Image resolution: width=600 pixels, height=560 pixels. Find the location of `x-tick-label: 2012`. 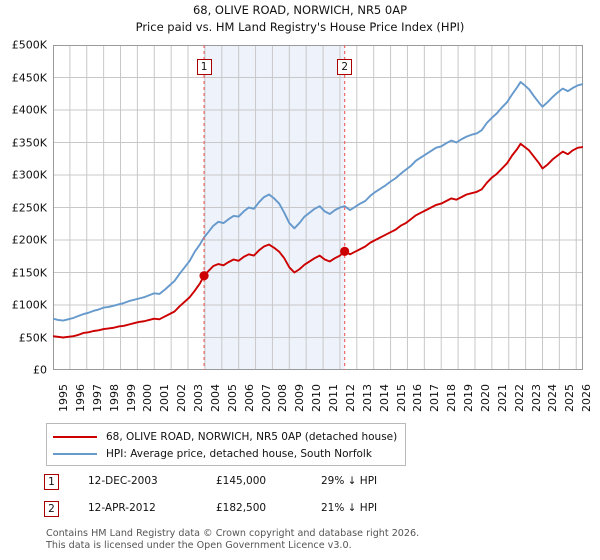

x-tick-label: 2012 is located at coordinates (350, 398).